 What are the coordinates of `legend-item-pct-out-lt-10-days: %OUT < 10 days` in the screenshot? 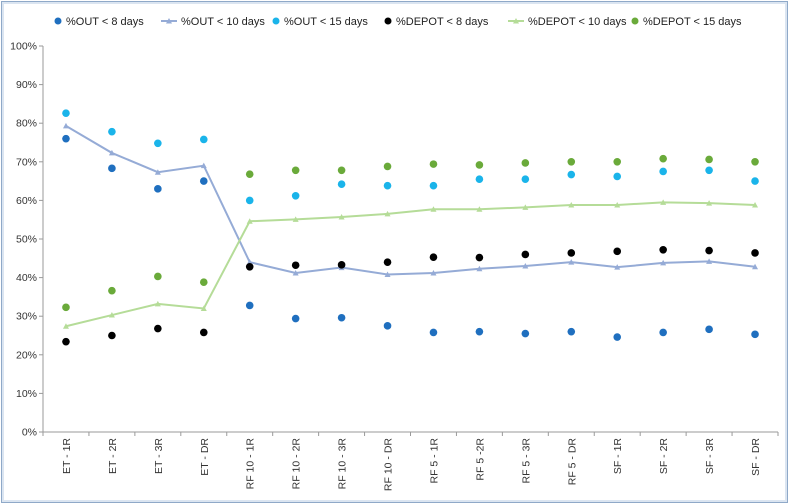 It's located at (213, 22).